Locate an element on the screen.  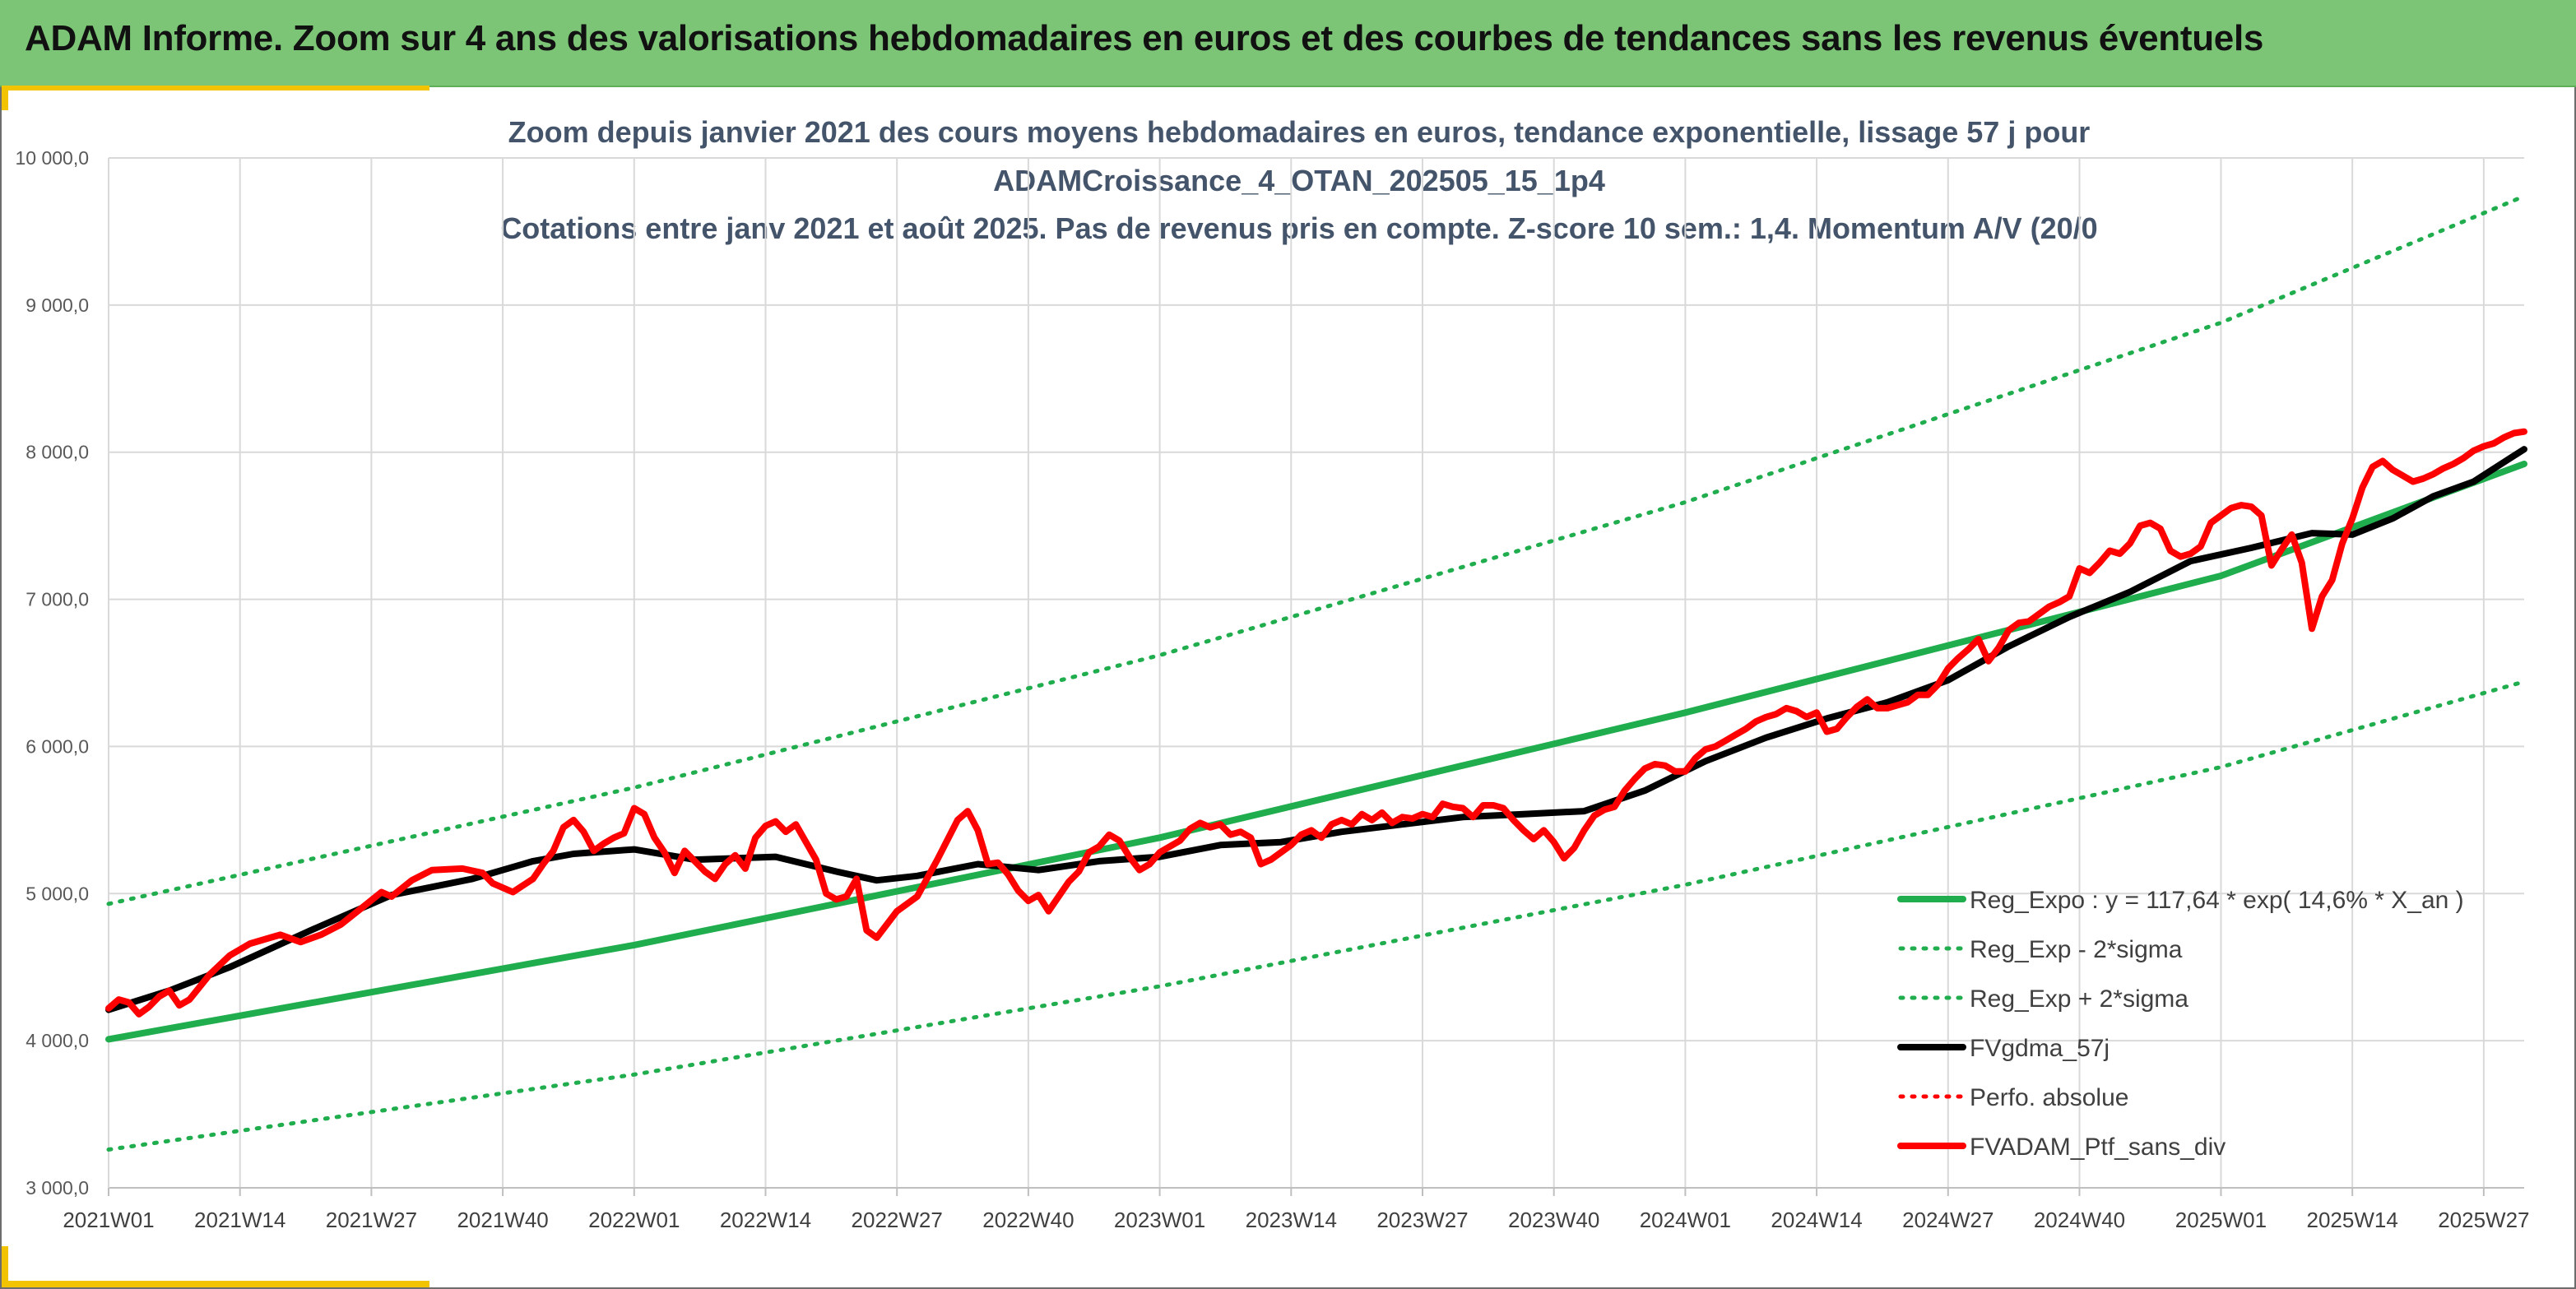
y-tick-label: 6 000,0 is located at coordinates (58, 746).